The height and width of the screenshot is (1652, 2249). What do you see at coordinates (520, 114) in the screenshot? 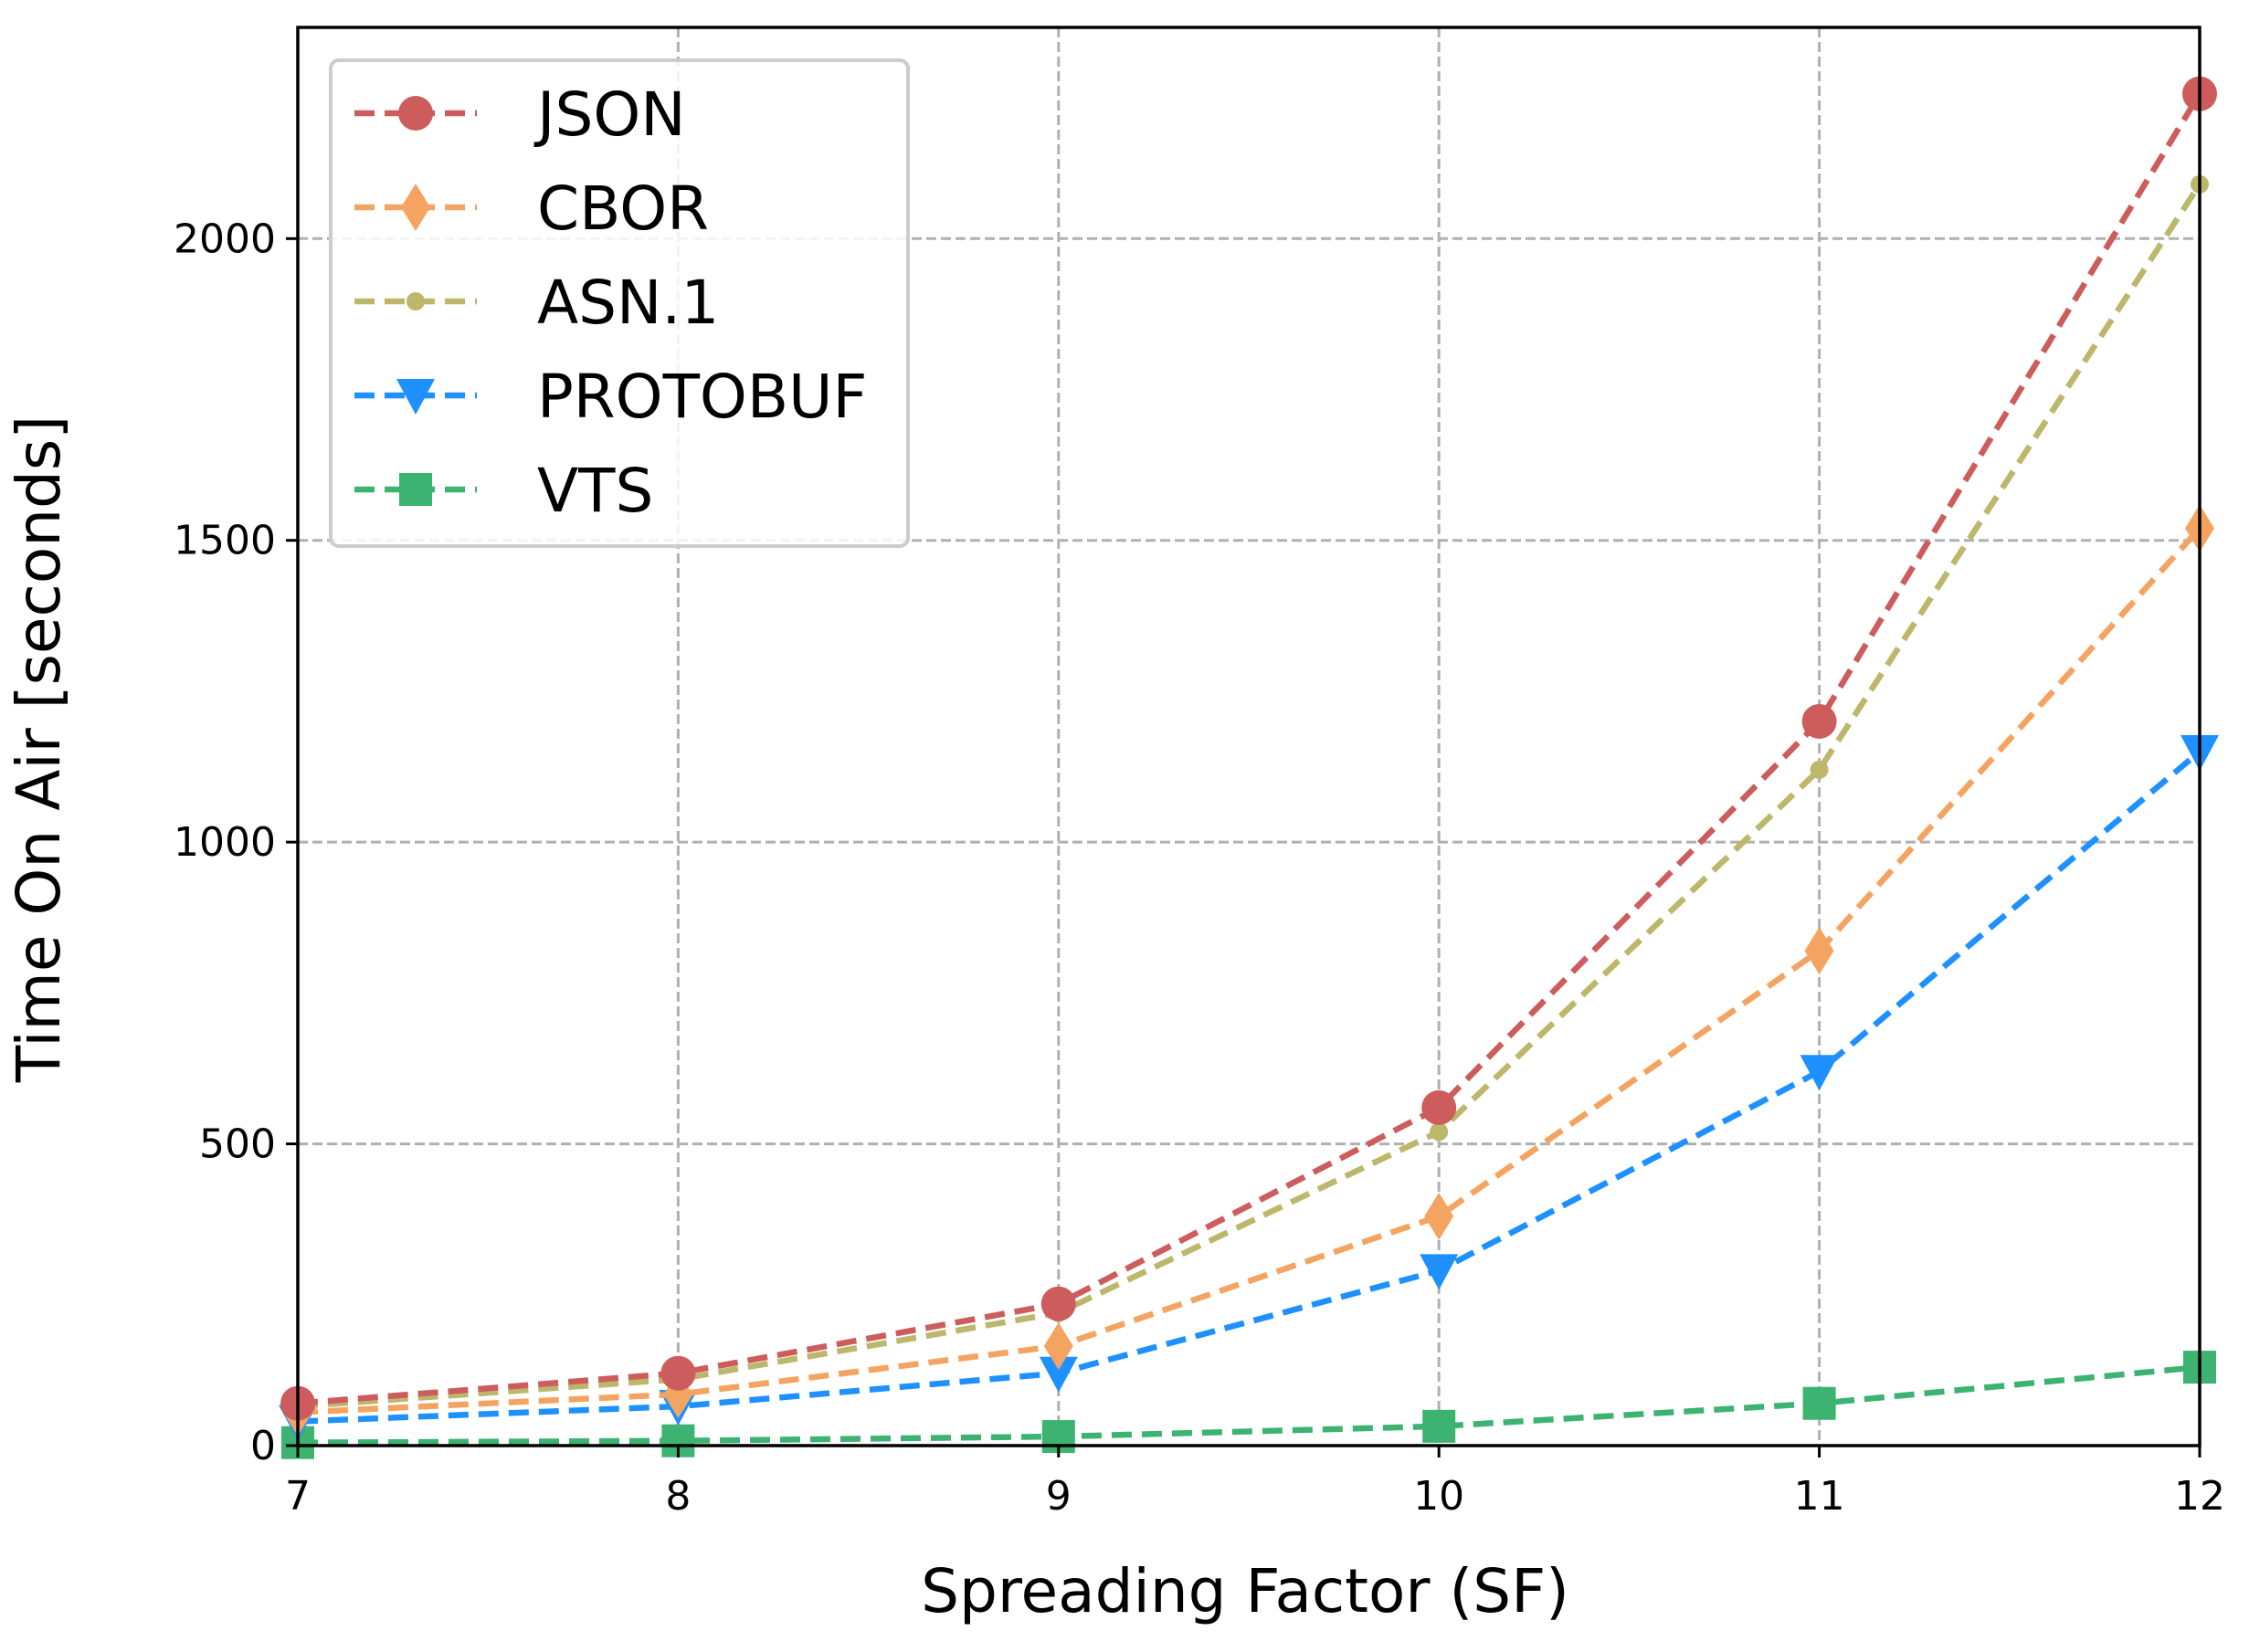
I see `legend-entry-json: JSON` at bounding box center [520, 114].